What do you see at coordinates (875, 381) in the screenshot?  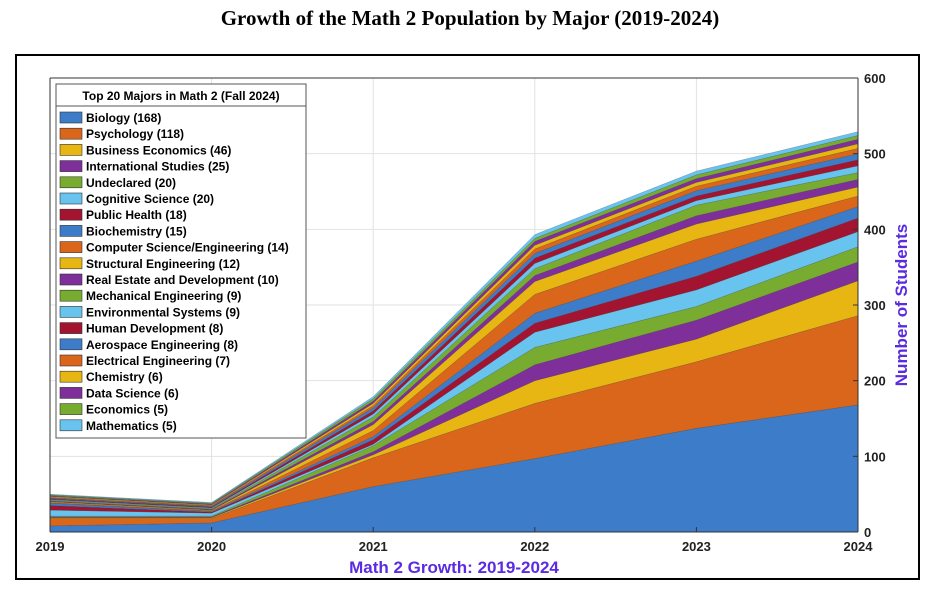 I see `y-tick-label: 200` at bounding box center [875, 381].